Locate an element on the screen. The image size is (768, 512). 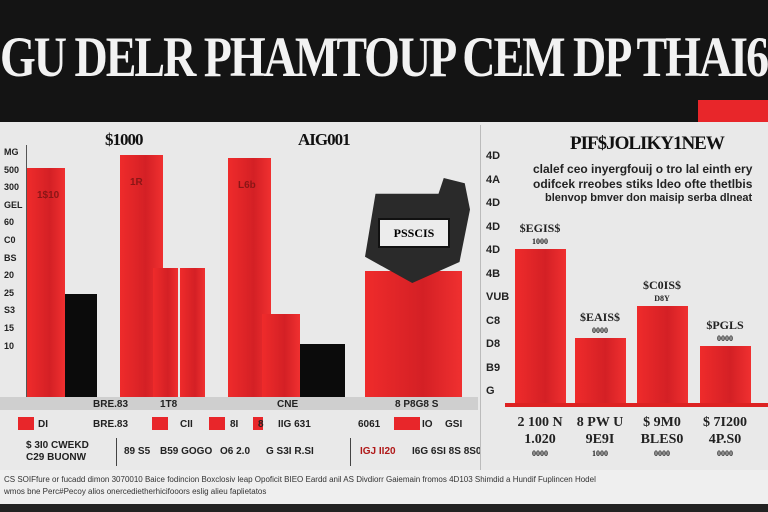
data-sublabel: D8Y is located at coordinates (662, 298).